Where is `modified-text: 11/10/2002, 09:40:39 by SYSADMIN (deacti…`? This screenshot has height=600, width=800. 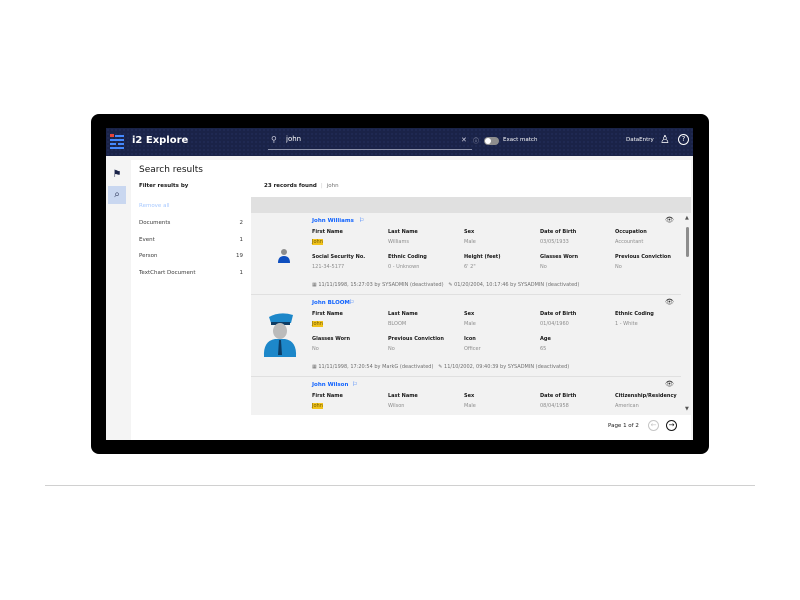
modified-text: 11/10/2002, 09:40:39 by SYSADMIN (deacti… is located at coordinates (507, 367).